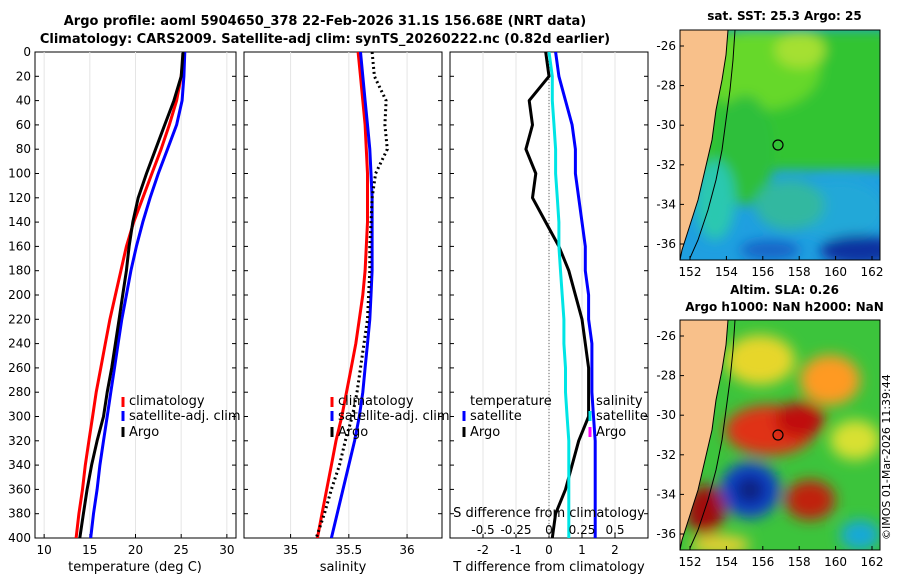 This screenshot has height=580, width=900. I want to click on x2-tick-label: 0, so click(549, 530).